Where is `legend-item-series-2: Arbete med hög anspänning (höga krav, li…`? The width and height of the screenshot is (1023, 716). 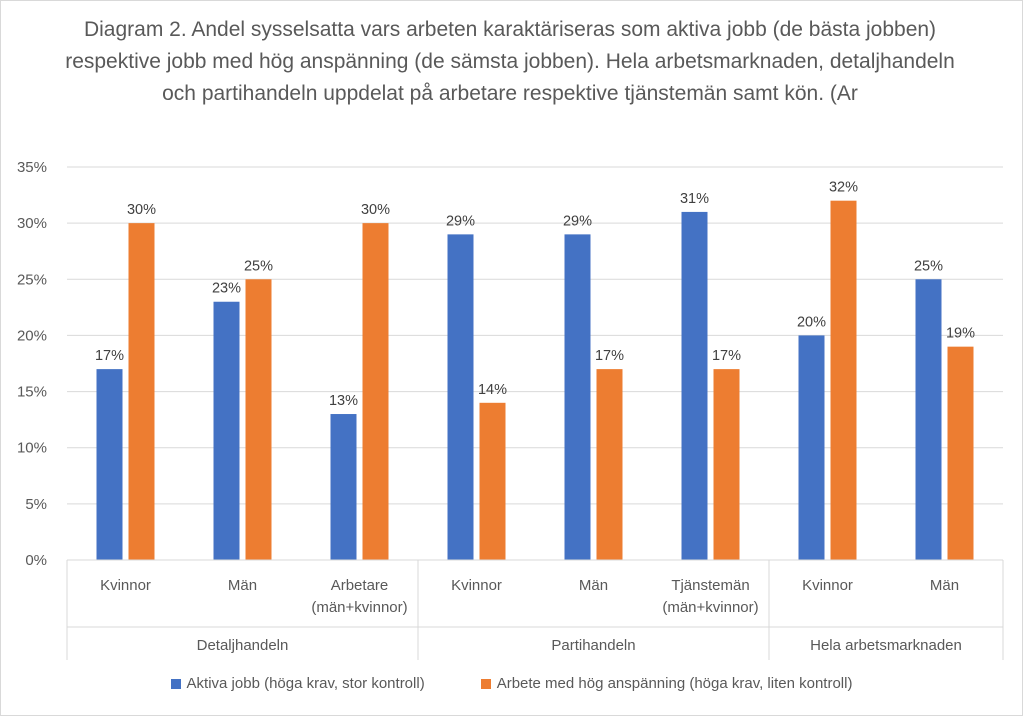 legend-item-series-2: Arbete med hög anspänning (höga krav, li… is located at coordinates (666, 683).